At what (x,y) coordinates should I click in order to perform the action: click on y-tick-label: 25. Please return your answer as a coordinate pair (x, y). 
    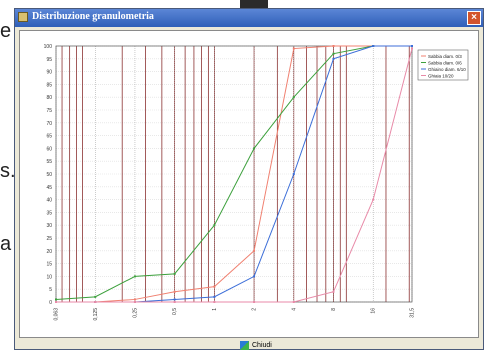
    Looking at the image, I should click on (49, 239).